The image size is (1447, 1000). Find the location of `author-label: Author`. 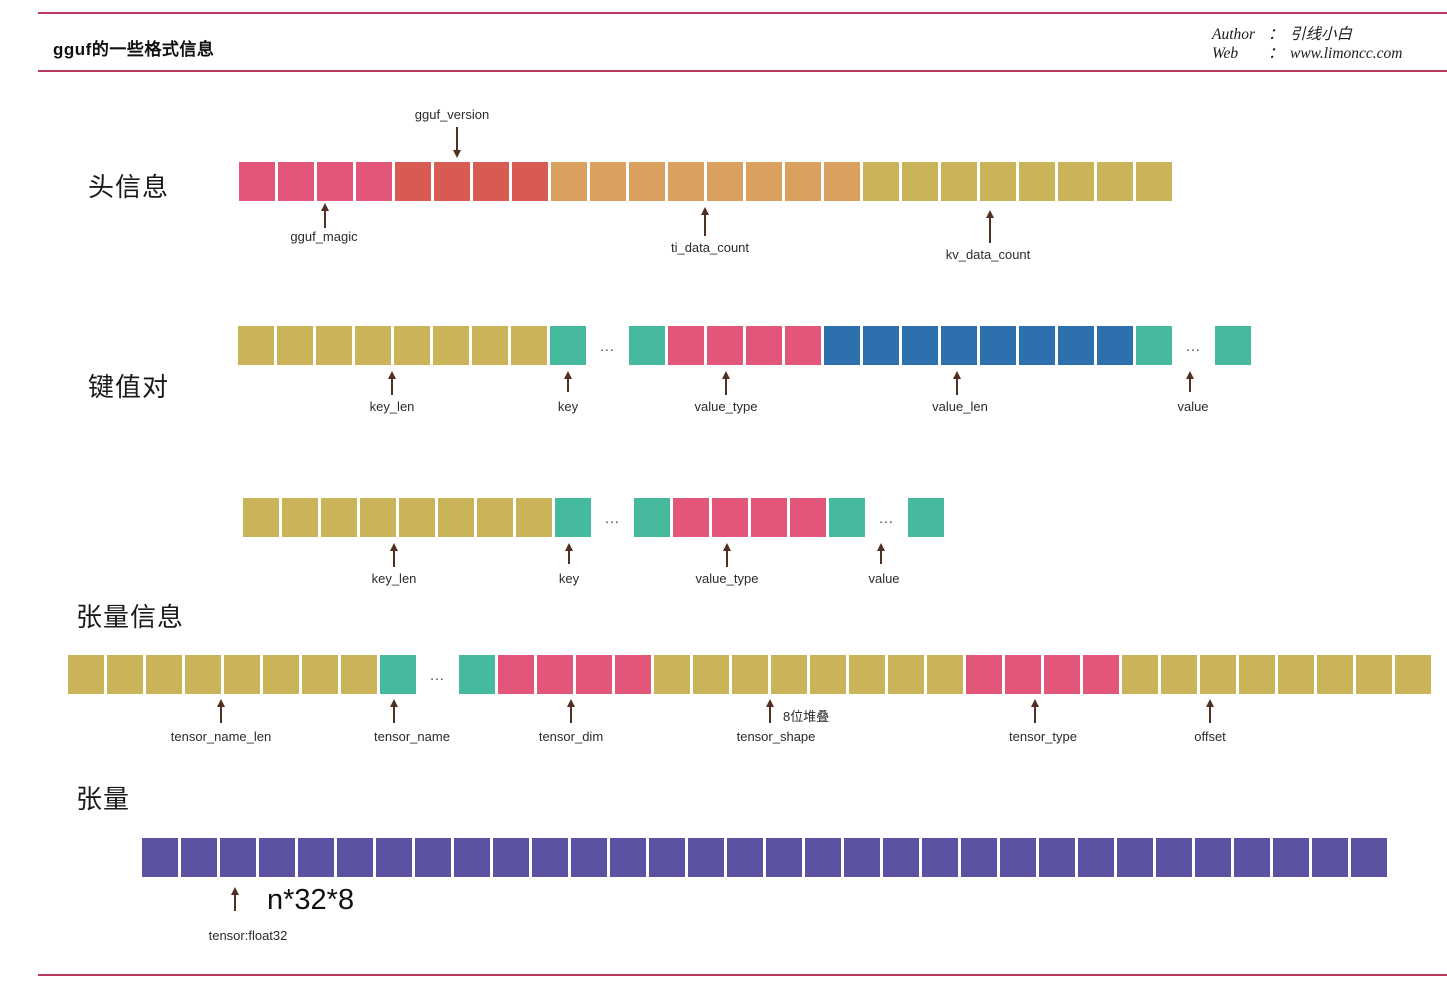

author-label: Author is located at coordinates (1234, 34).